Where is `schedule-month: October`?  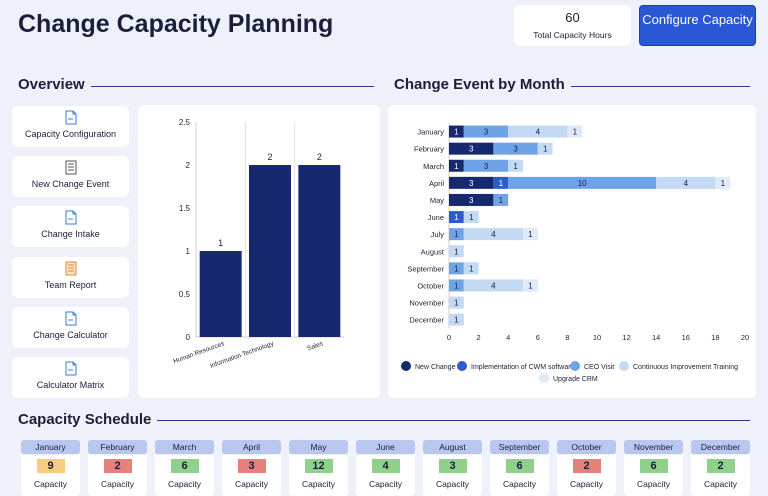 schedule-month: October is located at coordinates (586, 447).